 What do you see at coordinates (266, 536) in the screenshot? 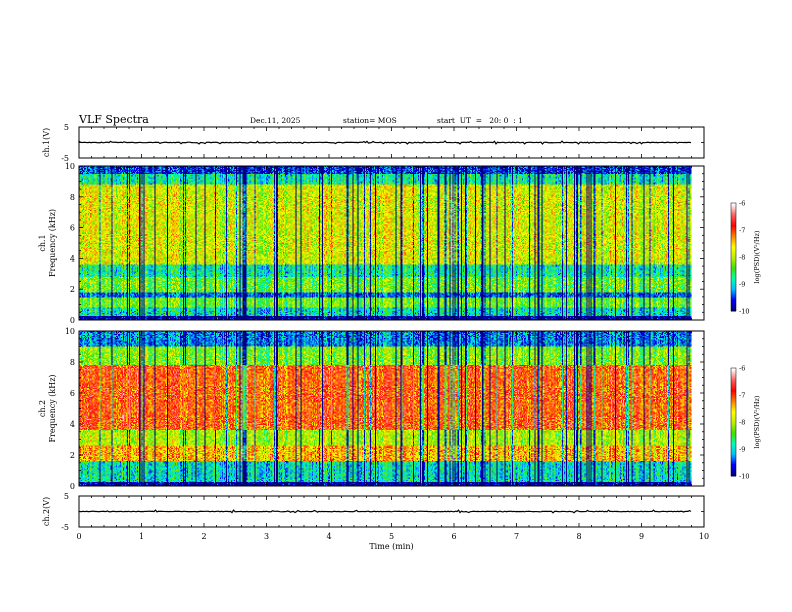
I see `x-tick-label: 3` at bounding box center [266, 536].